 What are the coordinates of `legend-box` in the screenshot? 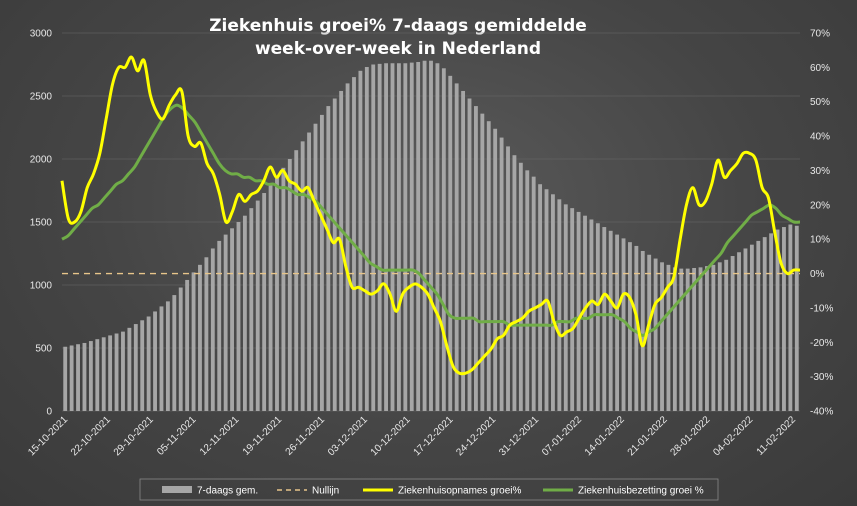 It's located at (429, 489).